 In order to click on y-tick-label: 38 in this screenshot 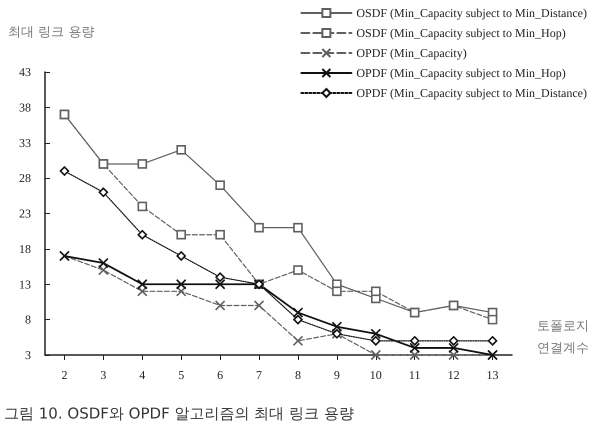, I will do `click(25, 107)`.